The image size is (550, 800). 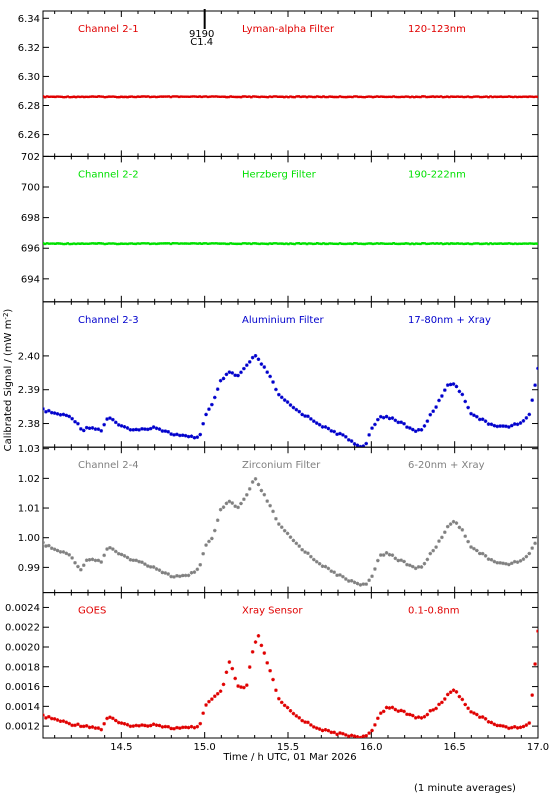 I want to click on y-tick-label: 0.0020, so click(x=22, y=648).